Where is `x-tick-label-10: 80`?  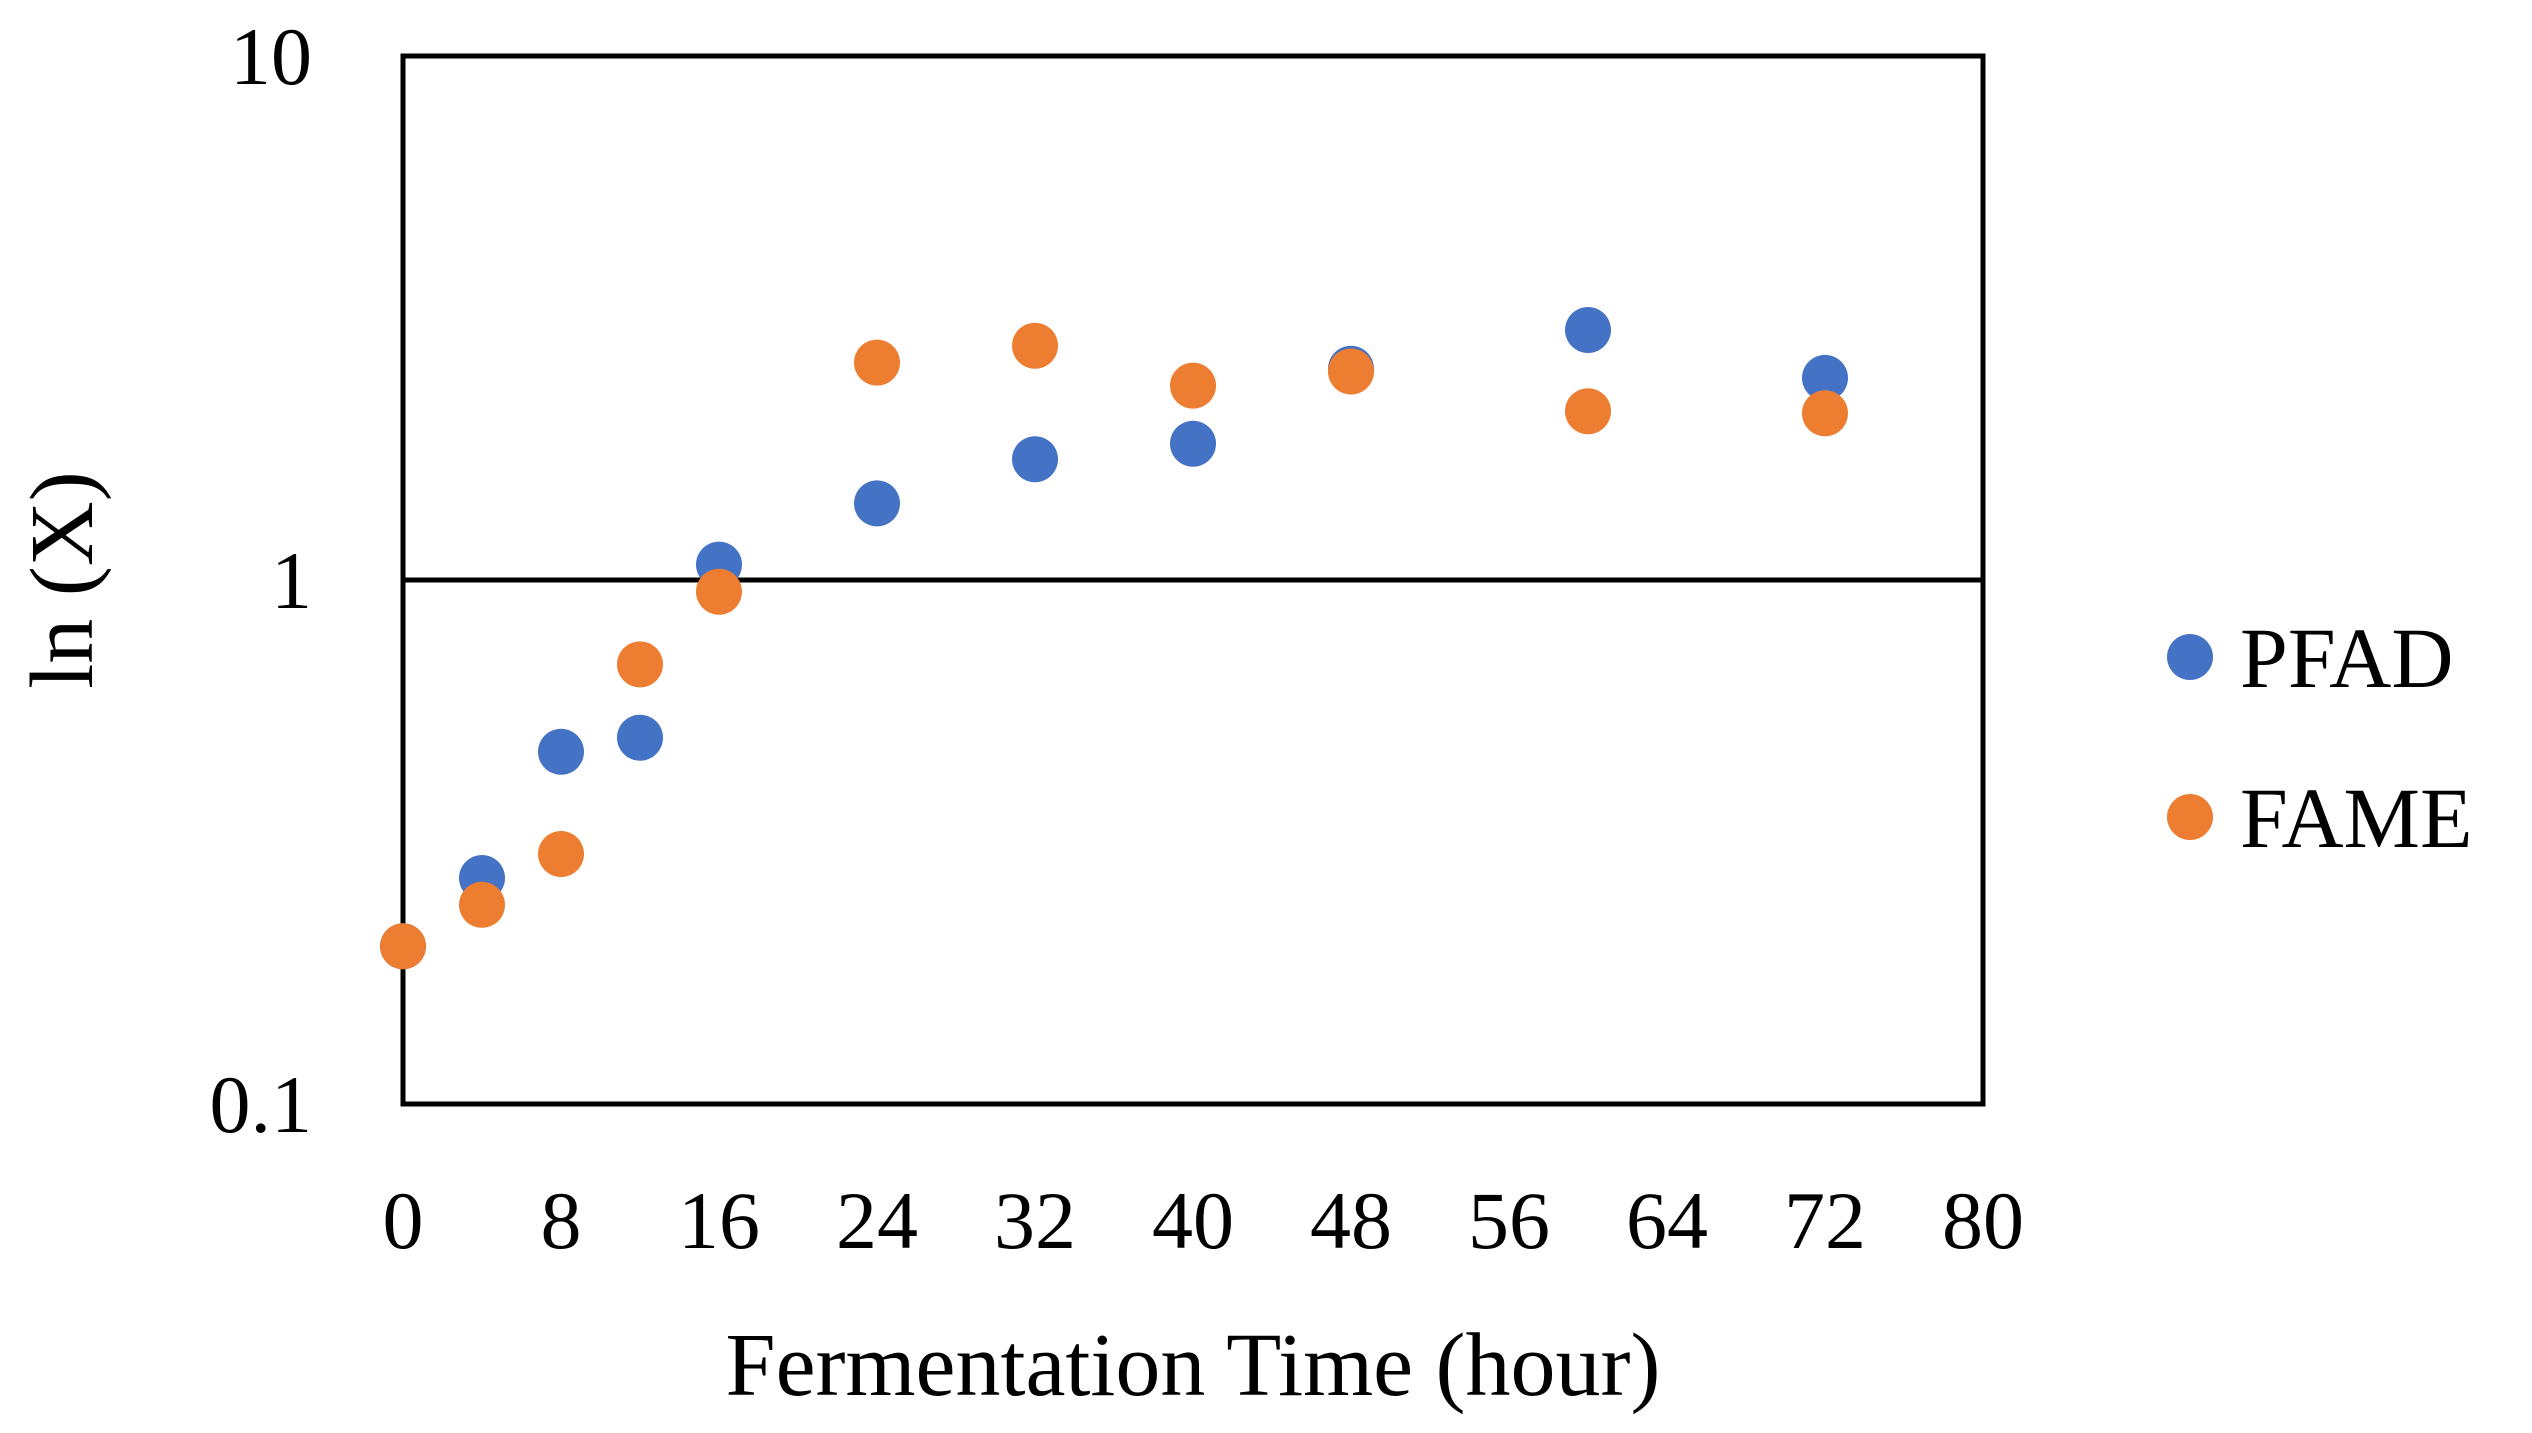 x-tick-label-10: 80 is located at coordinates (1983, 1220).